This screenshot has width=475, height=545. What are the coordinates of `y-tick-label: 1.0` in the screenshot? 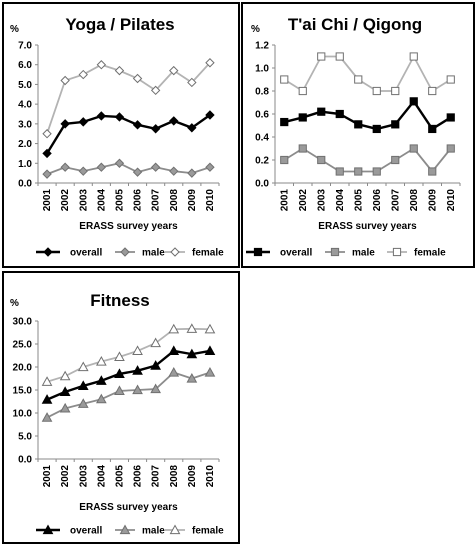 It's located at (25, 164).